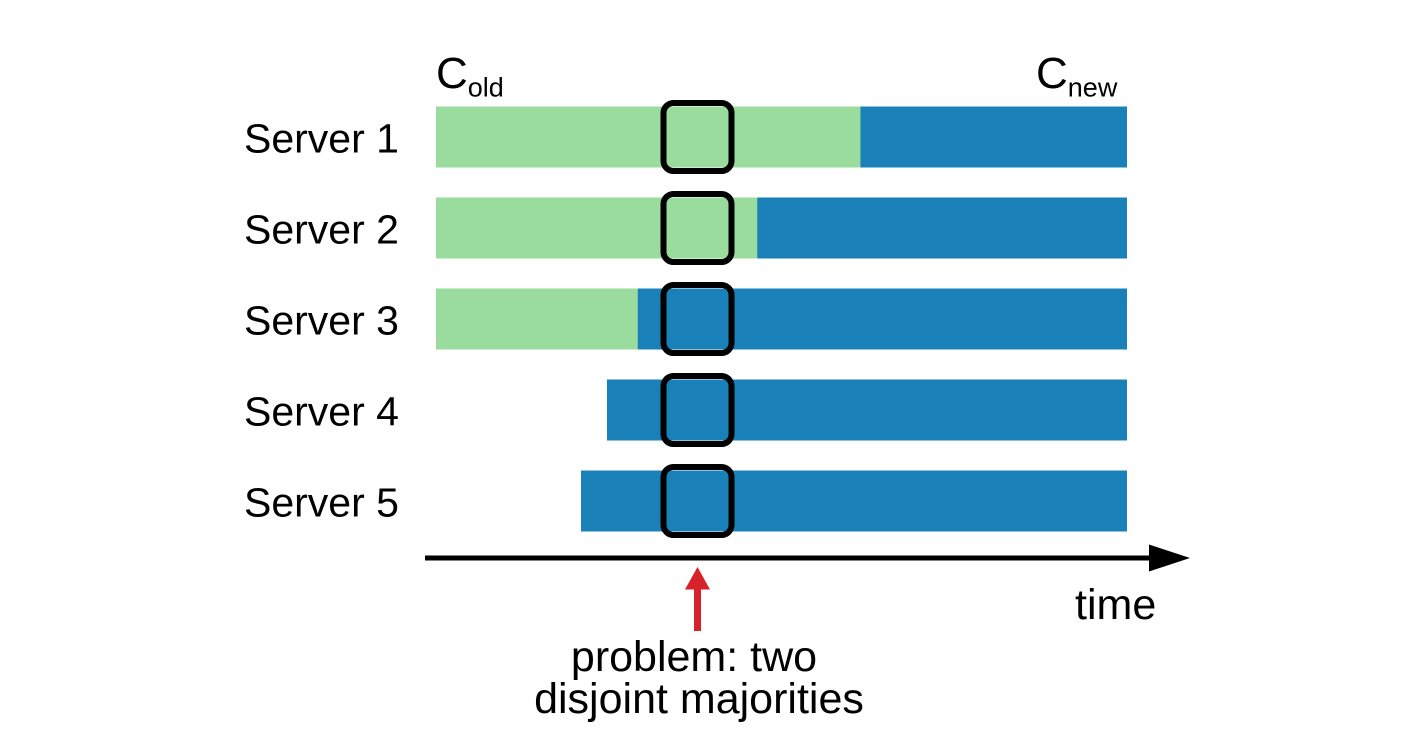  What do you see at coordinates (1115, 605) in the screenshot?
I see `svg-text: time` at bounding box center [1115, 605].